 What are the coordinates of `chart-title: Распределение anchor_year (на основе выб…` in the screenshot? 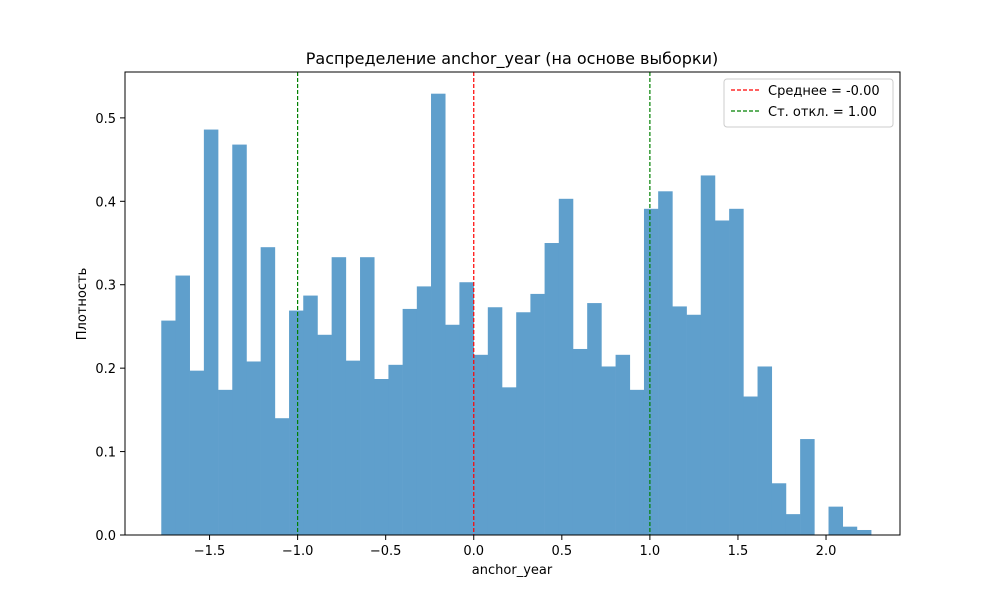 It's located at (512, 59).